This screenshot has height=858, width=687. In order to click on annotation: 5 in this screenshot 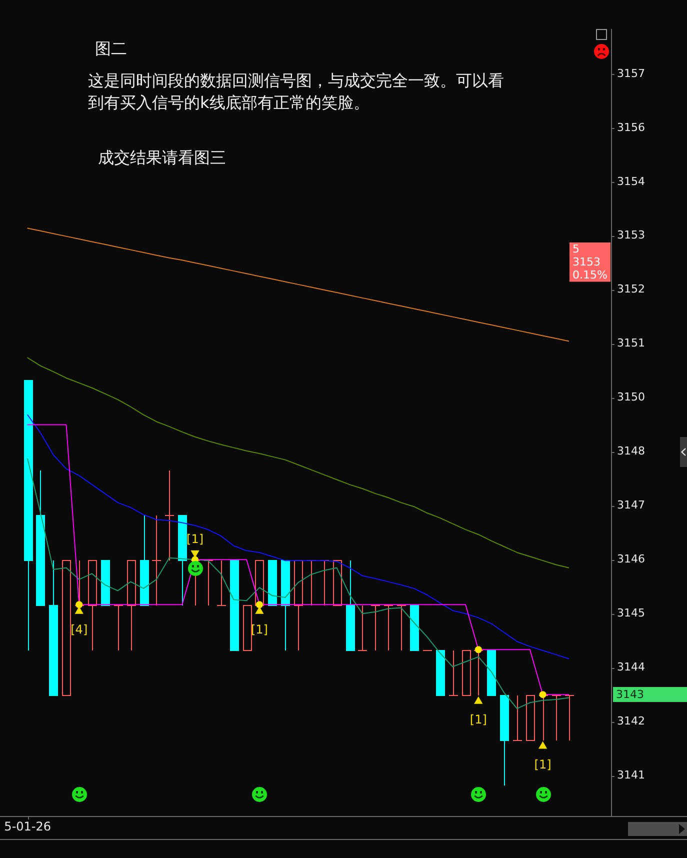, I will do `click(576, 249)`.